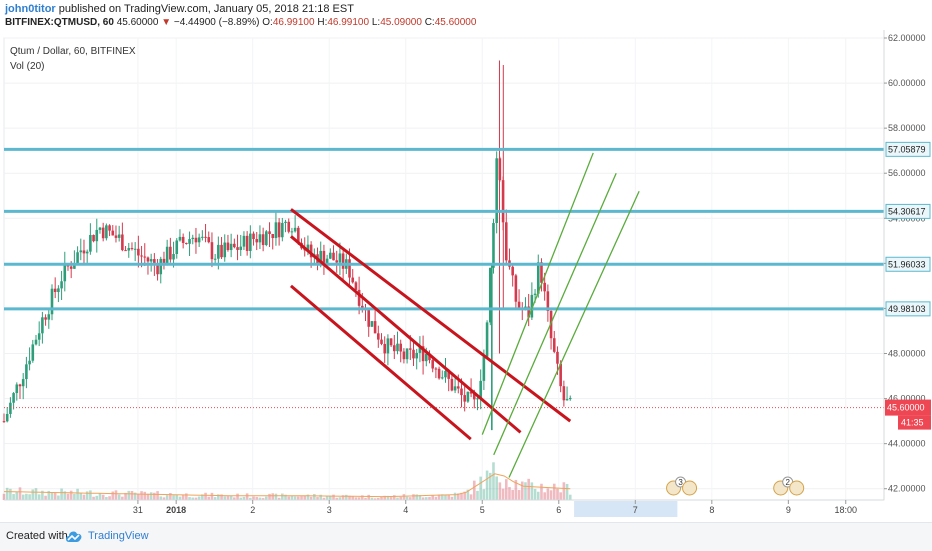 The height and width of the screenshot is (551, 932). What do you see at coordinates (680, 482) in the screenshot?
I see `event-count-label: 3` at bounding box center [680, 482].